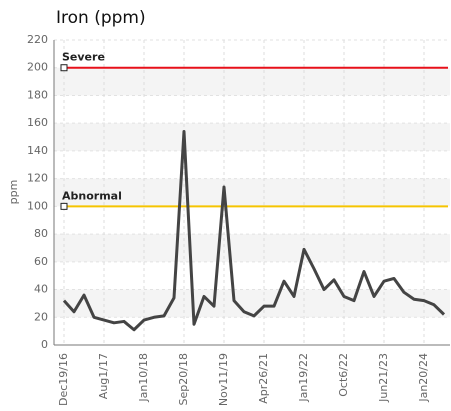 The width and height of the screenshot is (451, 411). What do you see at coordinates (303, 378) in the screenshot?
I see `x-tick-label: Jan19/22` at bounding box center [303, 378].